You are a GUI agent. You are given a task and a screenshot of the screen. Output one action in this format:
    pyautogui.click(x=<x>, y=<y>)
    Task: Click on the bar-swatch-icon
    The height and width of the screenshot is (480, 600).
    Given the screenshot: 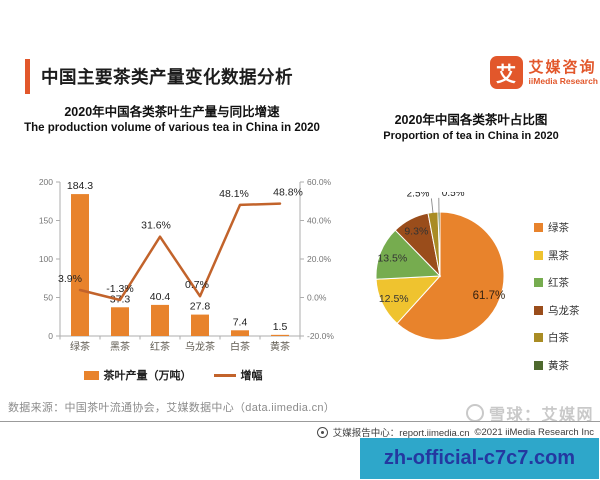 What is the action you would take?
    pyautogui.click(x=91, y=375)
    